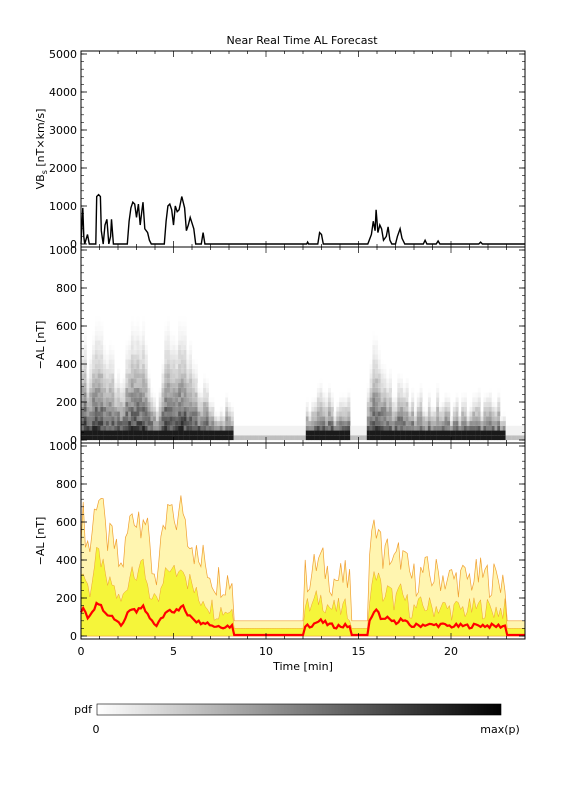  I want to click on y-tick-label: 1000, so click(63, 446).